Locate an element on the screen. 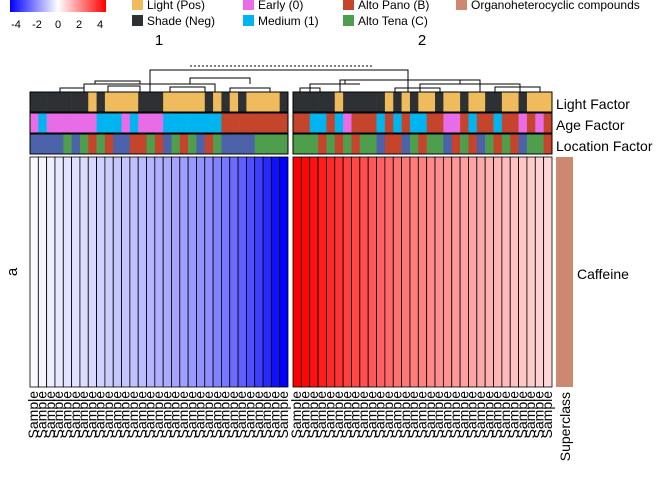 Image resolution: width=672 pixels, height=480 pixels. color-scale-bar is located at coordinates (58, 6).